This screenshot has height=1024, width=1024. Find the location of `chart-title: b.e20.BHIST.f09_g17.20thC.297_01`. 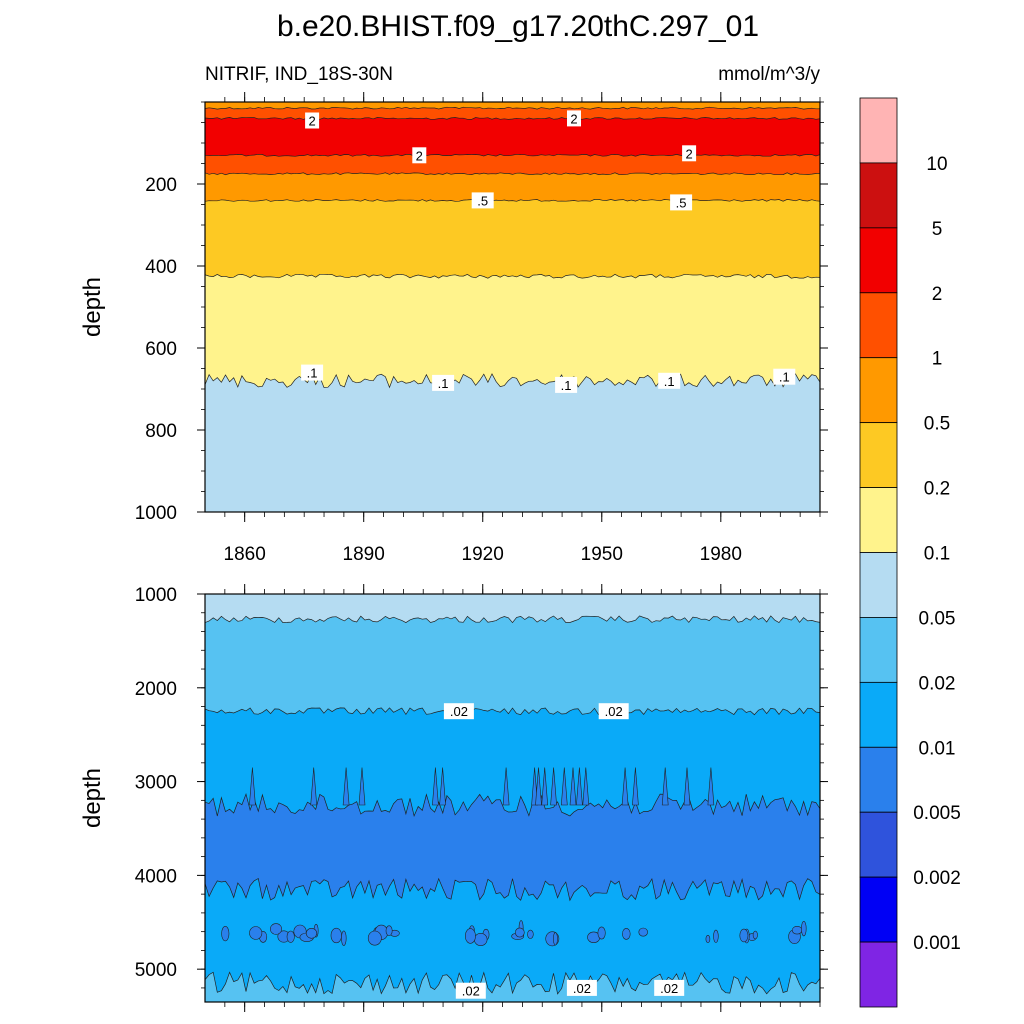

chart-title: b.e20.BHIST.f09_g17.20thC.297_01 is located at coordinates (518, 26).